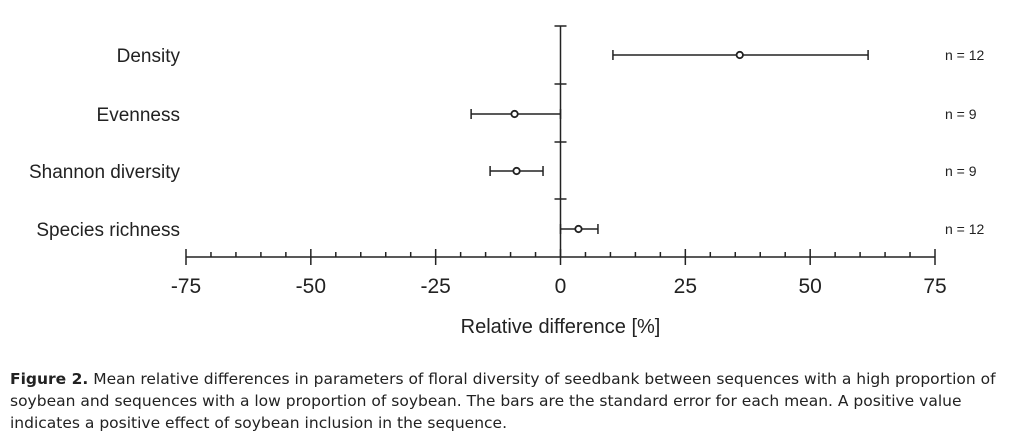  I want to click on x-tick-label: -25, so click(435, 286).